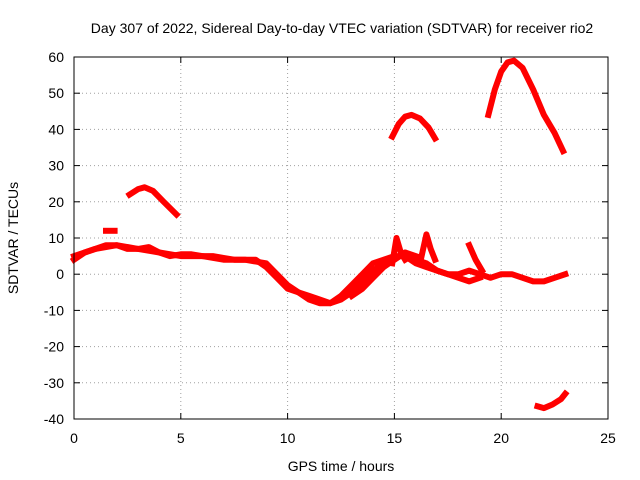  I want to click on series-main-band-c, so click(415, 275).